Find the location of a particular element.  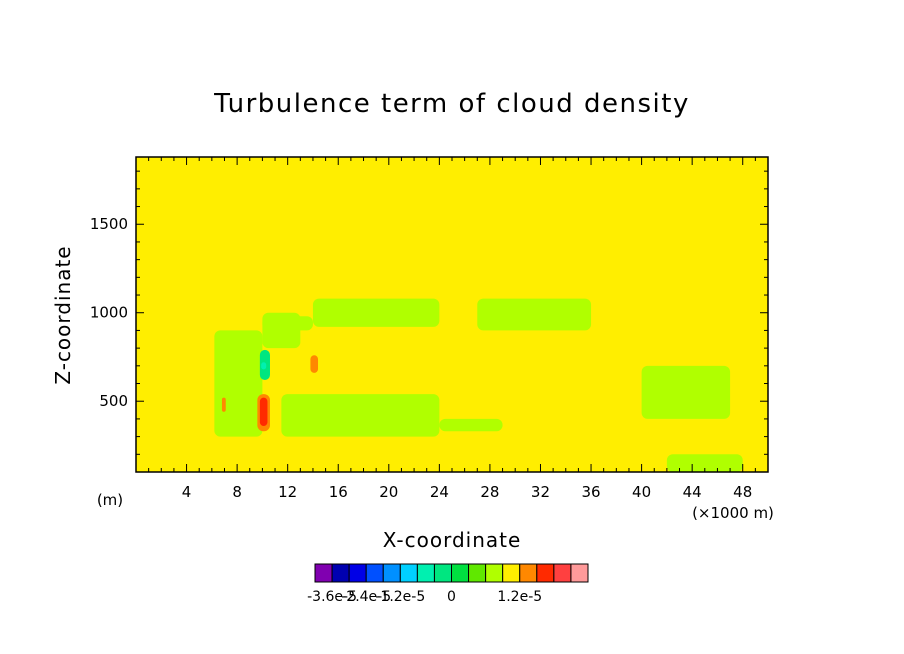

x-axis-label: X-coordinate is located at coordinates (452, 540).